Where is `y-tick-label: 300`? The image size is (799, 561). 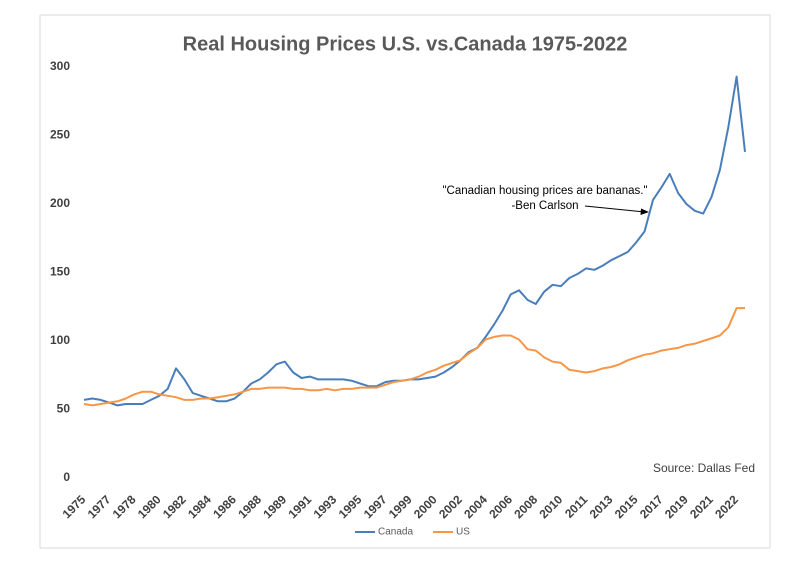
y-tick-label: 300 is located at coordinates (60, 66).